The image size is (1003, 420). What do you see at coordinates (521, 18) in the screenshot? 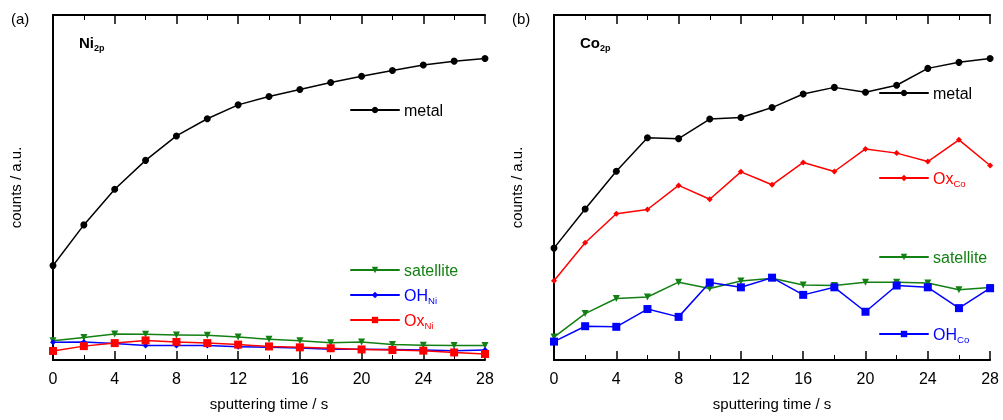
I see `chart-title: (b)` at bounding box center [521, 18].